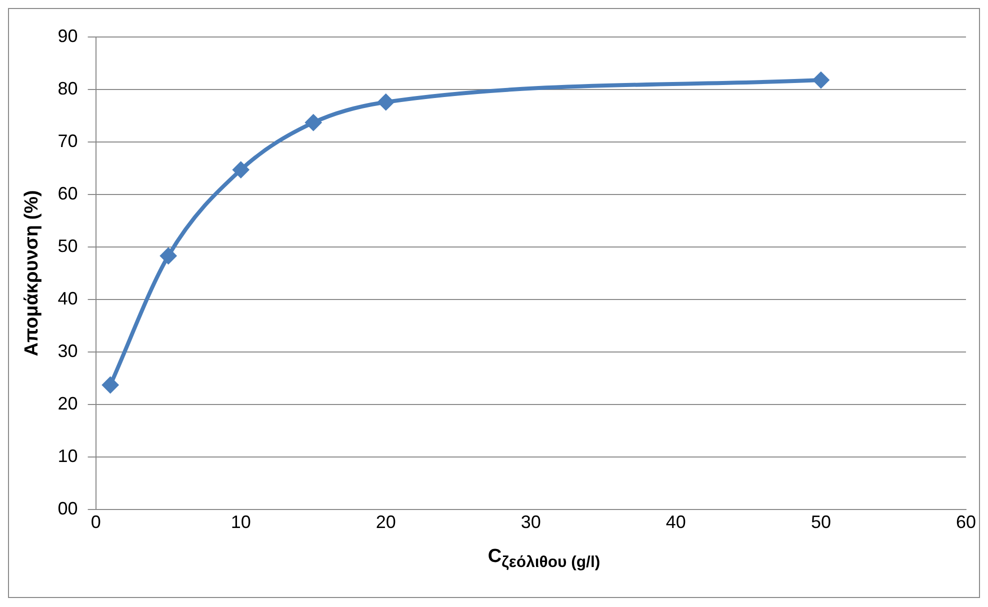 The width and height of the screenshot is (988, 607). What do you see at coordinates (68, 246) in the screenshot?
I see `y-tick-label: 50` at bounding box center [68, 246].